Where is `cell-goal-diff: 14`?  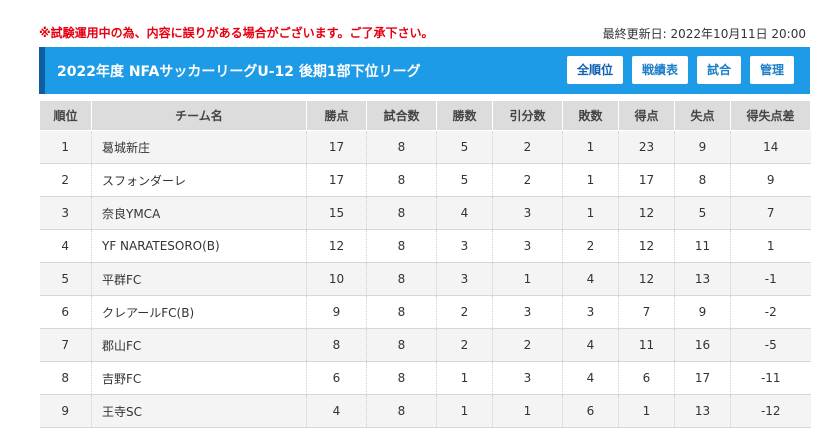 cell-goal-diff: 14 is located at coordinates (770, 147).